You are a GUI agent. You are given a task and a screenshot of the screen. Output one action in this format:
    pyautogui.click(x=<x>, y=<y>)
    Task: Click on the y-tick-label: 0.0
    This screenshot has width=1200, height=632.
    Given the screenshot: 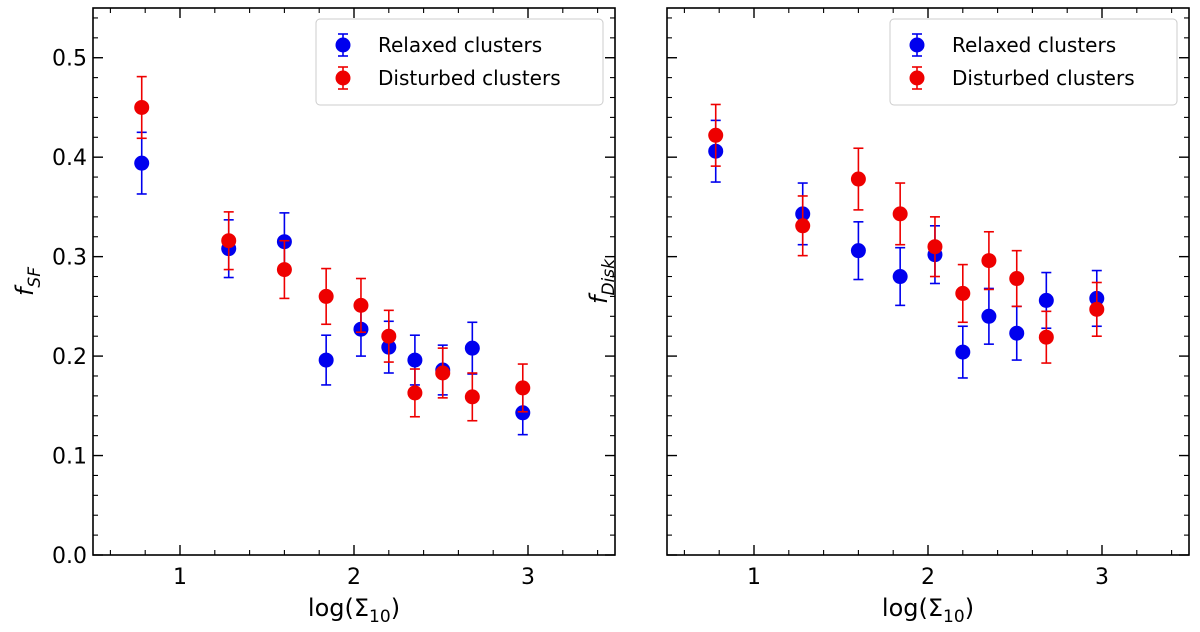 What is the action you would take?
    pyautogui.click(x=69, y=556)
    